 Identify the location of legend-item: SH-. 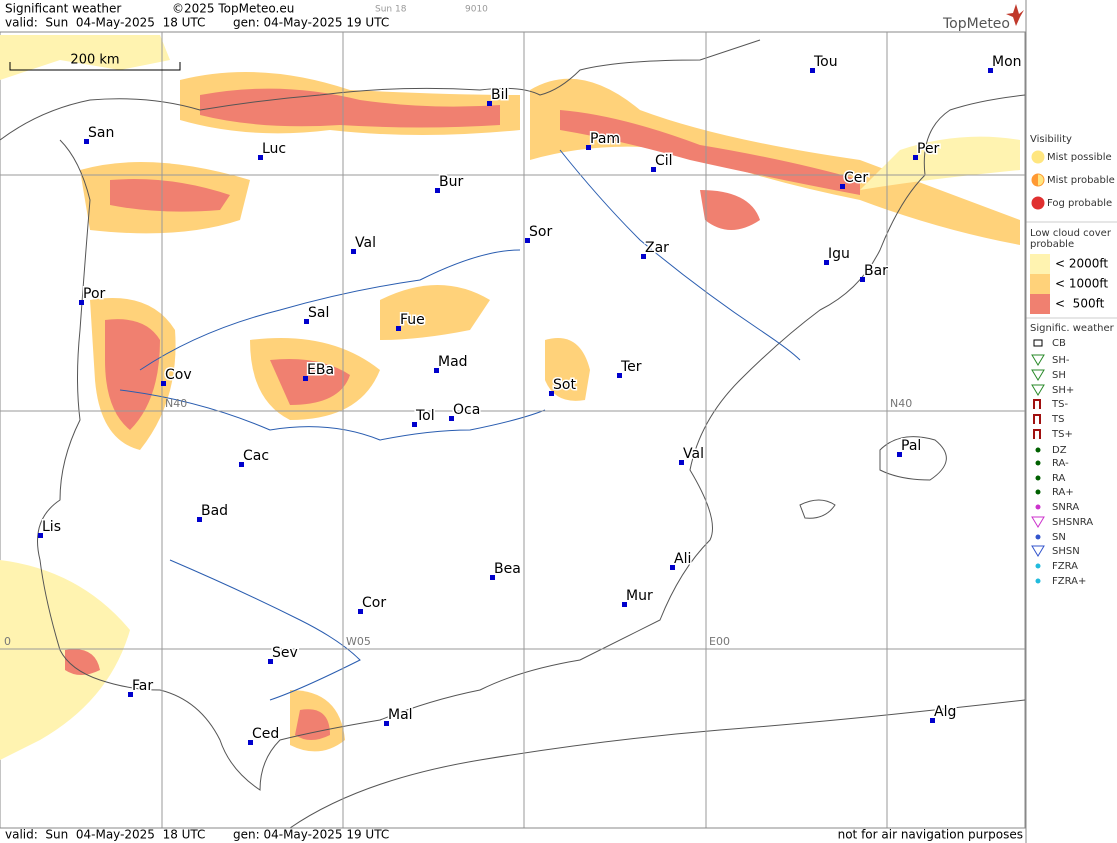
(1061, 360).